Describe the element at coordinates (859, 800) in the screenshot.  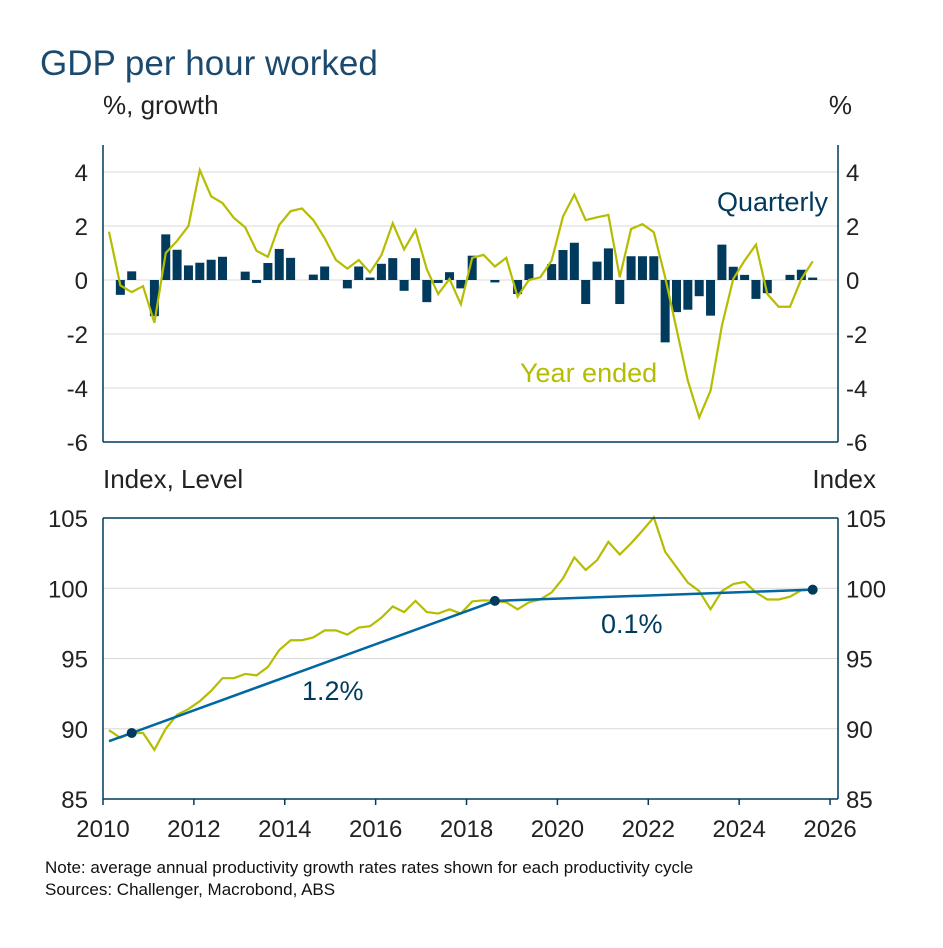
I see `y-tick-label-right: 85` at that location.